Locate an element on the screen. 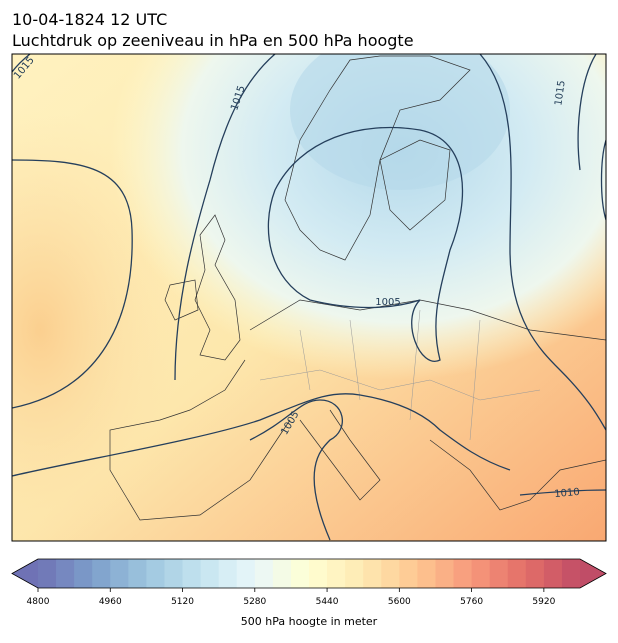 This screenshot has width=618, height=643. country-border is located at coordinates (400, 375).